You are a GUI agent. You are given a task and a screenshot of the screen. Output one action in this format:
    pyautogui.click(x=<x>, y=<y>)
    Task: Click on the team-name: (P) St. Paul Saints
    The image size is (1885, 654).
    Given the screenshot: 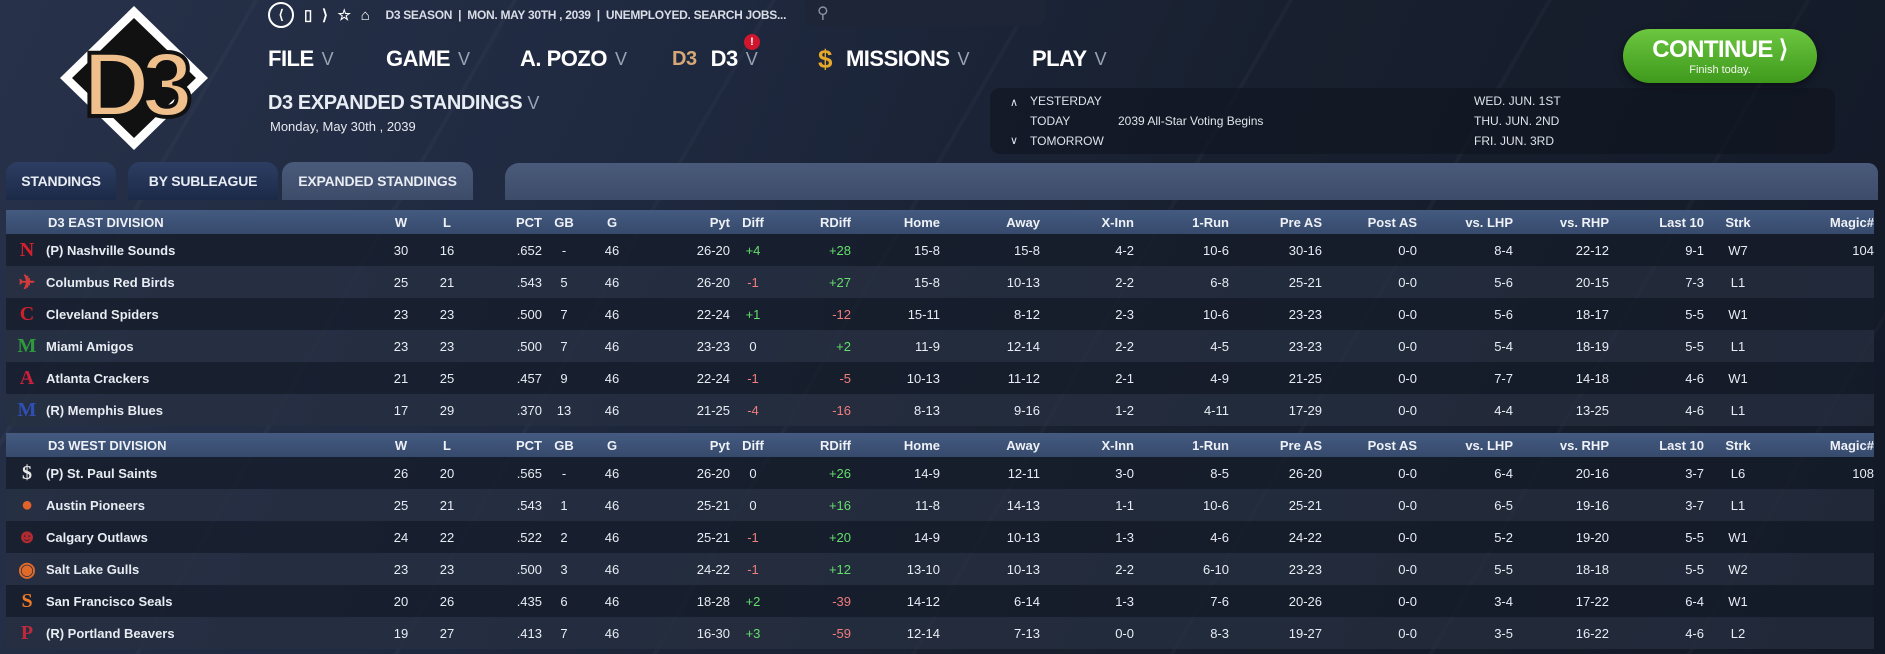 What is the action you would take?
    pyautogui.click(x=102, y=473)
    